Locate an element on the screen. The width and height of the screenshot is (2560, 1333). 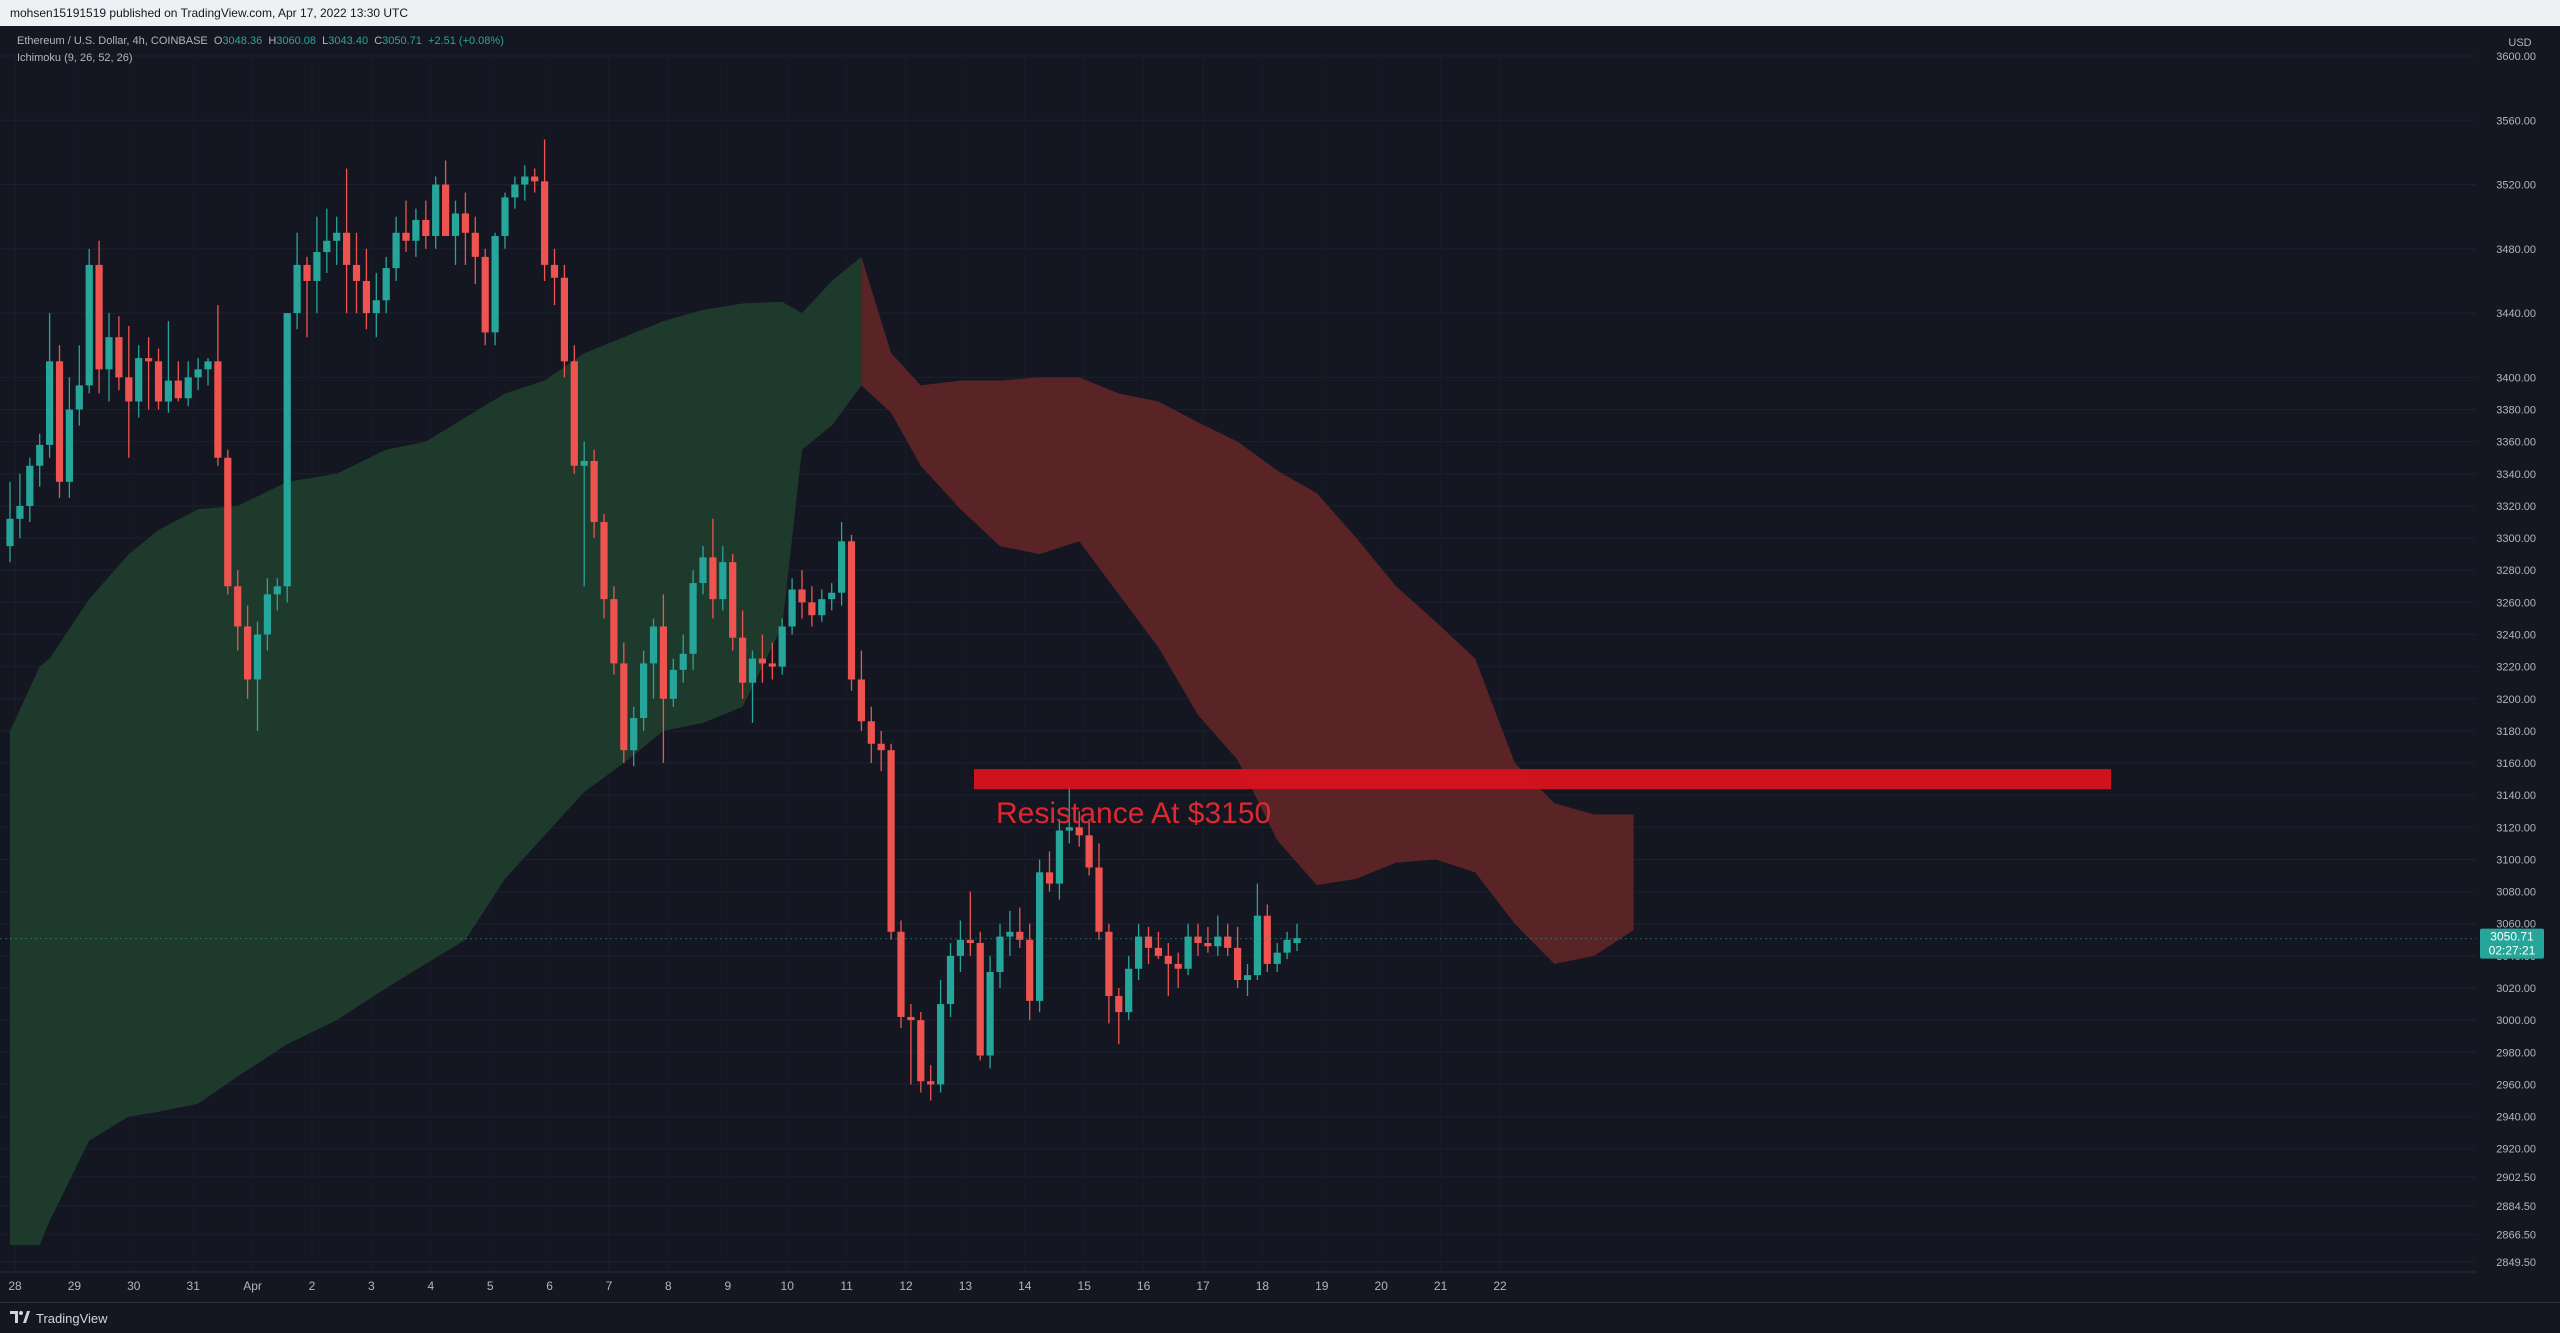
time-tick-label: 10 is located at coordinates (788, 1286).